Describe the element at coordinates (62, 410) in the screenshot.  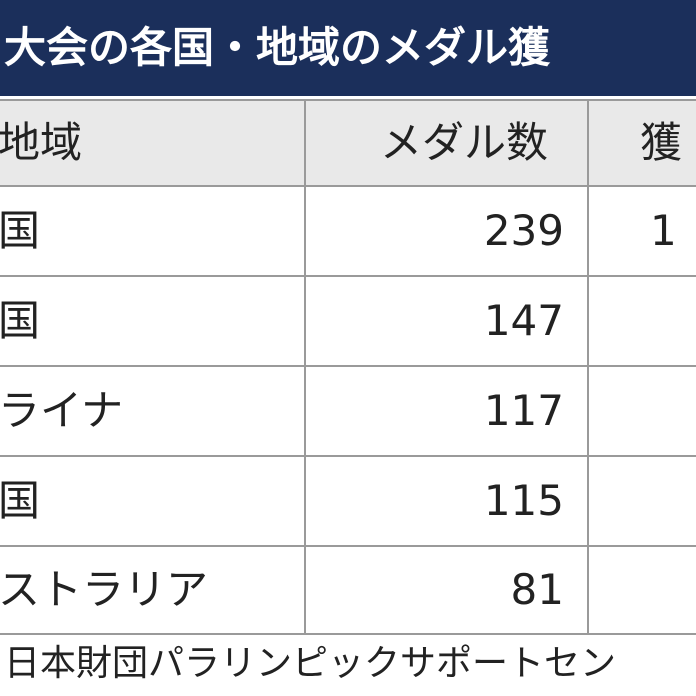
I see `table-cell: ライナ` at that location.